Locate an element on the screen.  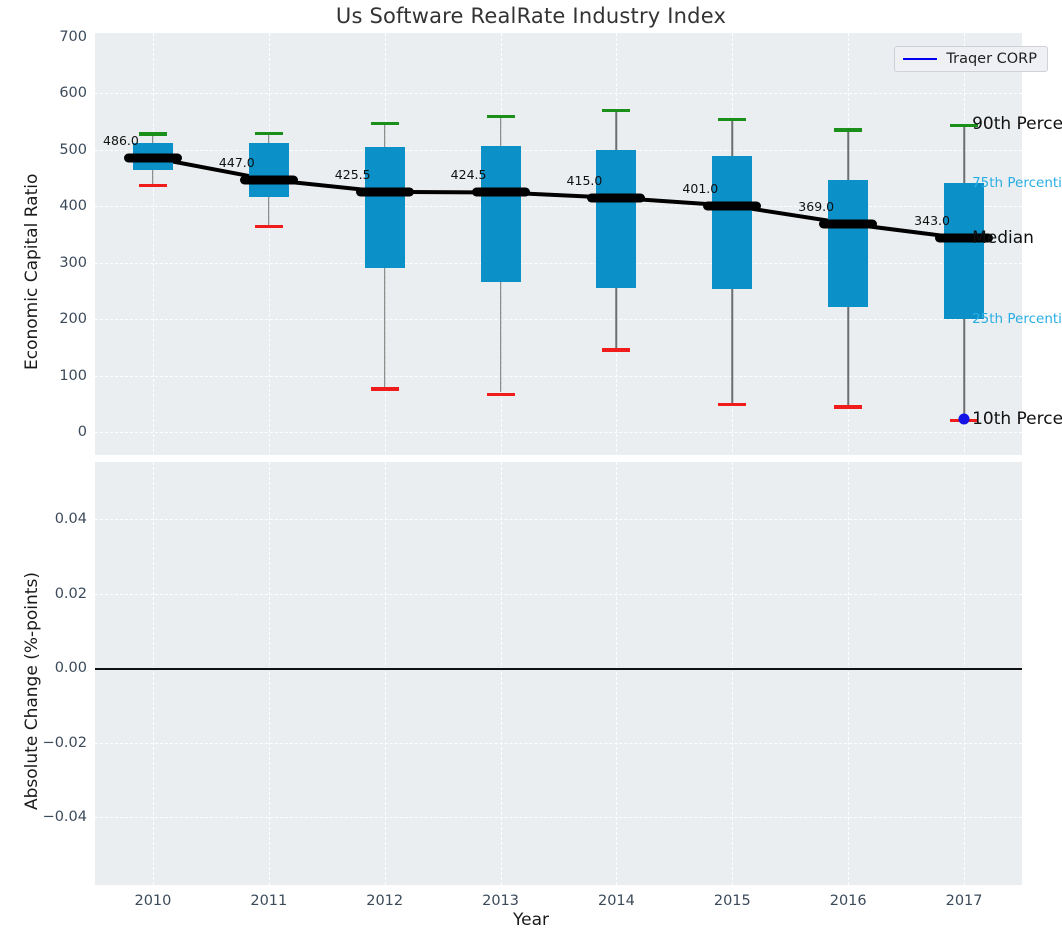
x-axis-tick-label: 2012 is located at coordinates (385, 901).